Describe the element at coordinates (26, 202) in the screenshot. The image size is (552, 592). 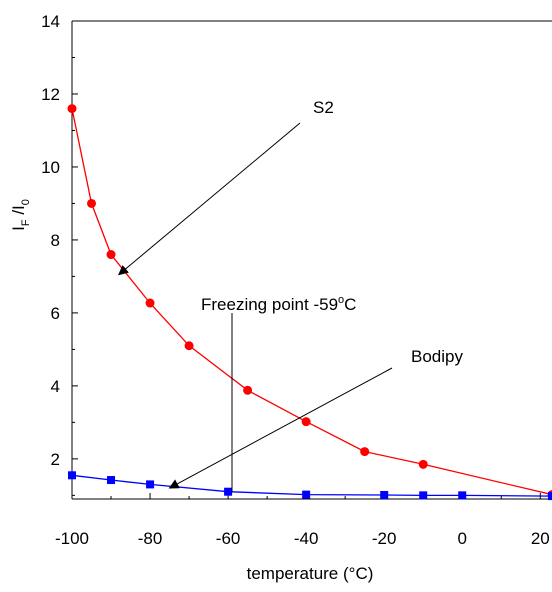
I see `y-label-sub2: 0` at that location.